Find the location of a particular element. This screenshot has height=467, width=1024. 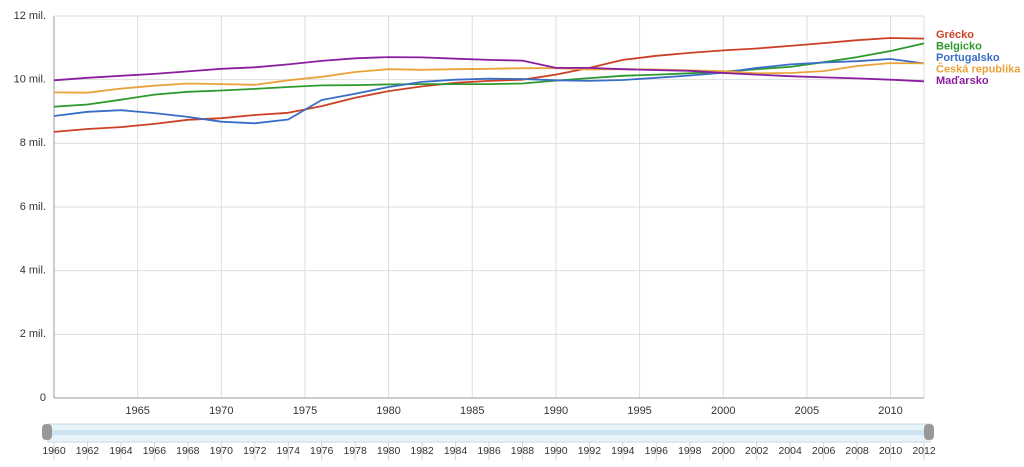

slider-label: 2012 is located at coordinates (924, 451).